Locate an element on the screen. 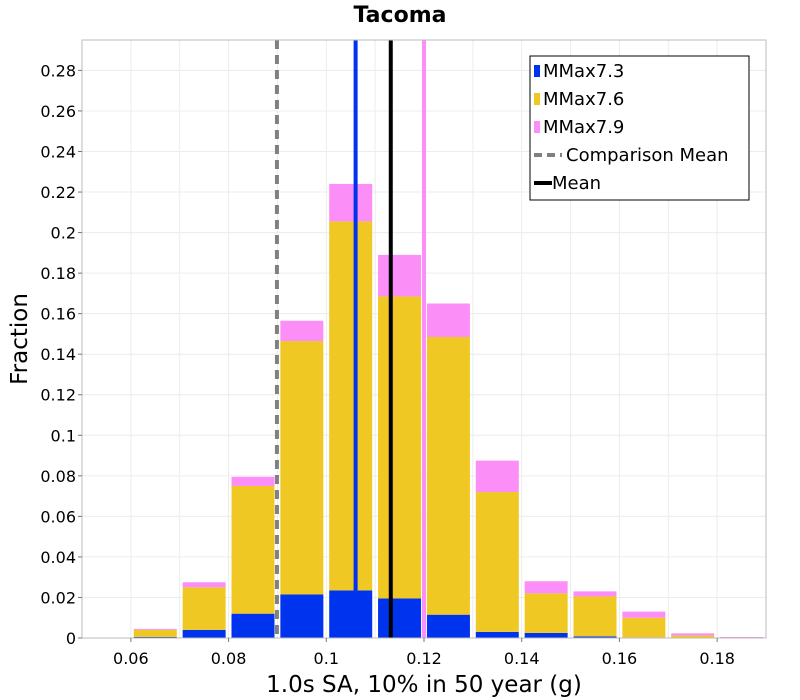 The height and width of the screenshot is (700, 800). y-tick-label: 0.2 is located at coordinates (63, 233).